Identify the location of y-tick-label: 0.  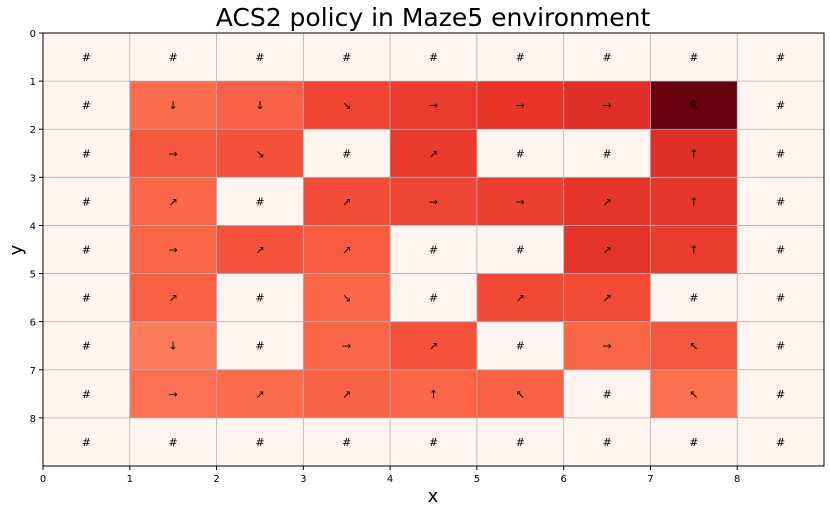
(33, 34).